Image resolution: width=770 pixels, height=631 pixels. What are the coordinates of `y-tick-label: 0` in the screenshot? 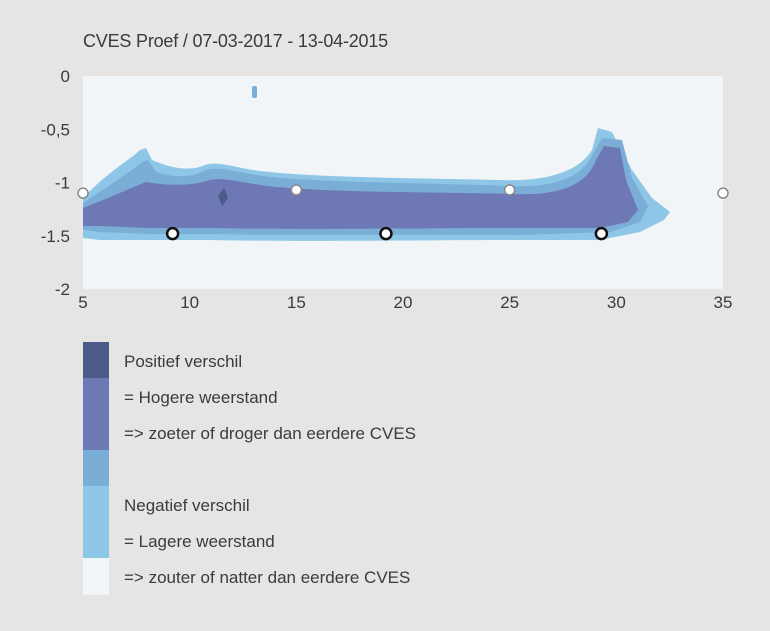 It's located at (65, 76).